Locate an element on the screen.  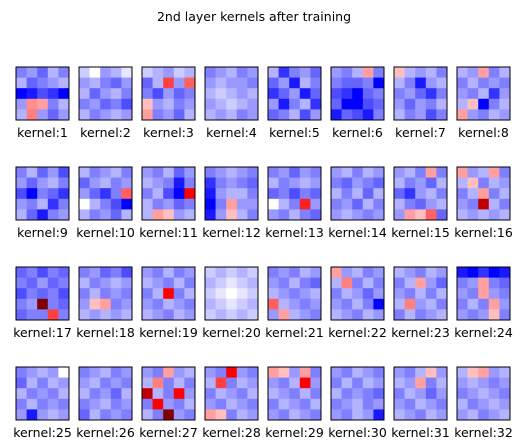
kernel-label: kernel:3 is located at coordinates (168, 132).